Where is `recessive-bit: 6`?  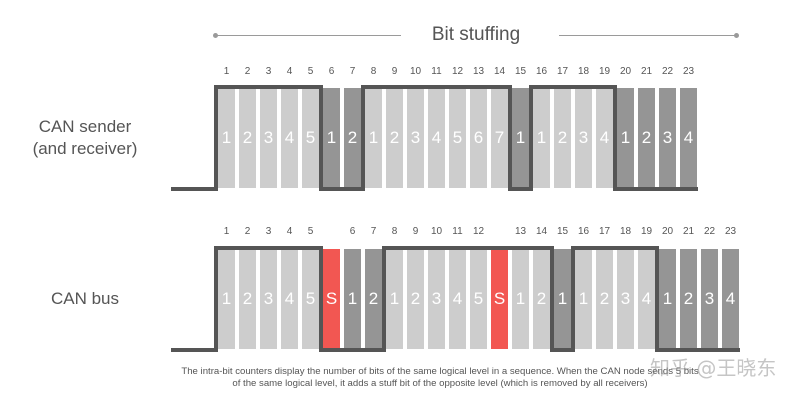 recessive-bit: 6 is located at coordinates (478, 138).